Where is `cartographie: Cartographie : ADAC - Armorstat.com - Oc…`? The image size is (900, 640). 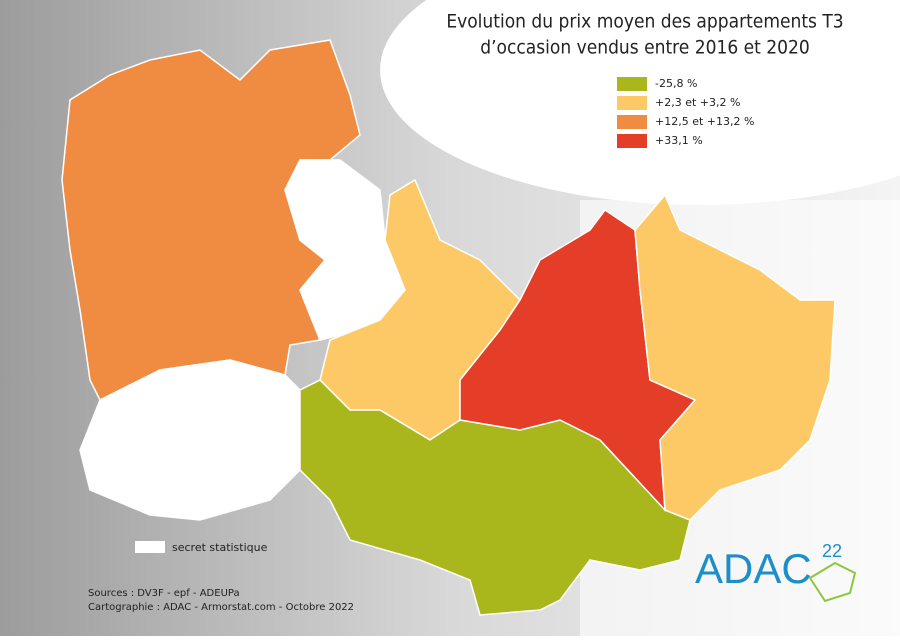
cartographie: Cartographie : ADAC - Armorstat.com - Oc… is located at coordinates (221, 607).